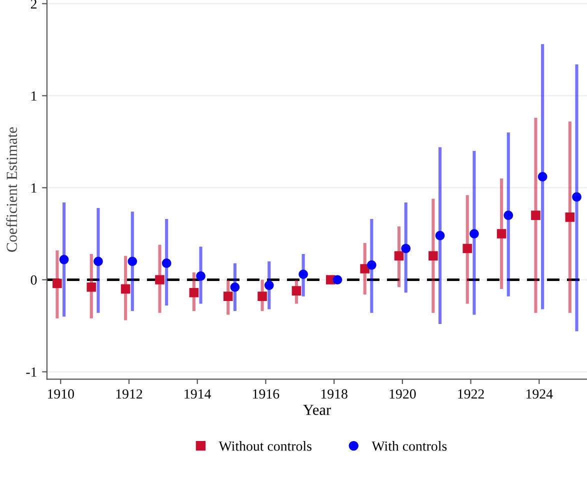  What do you see at coordinates (266, 394) in the screenshot?
I see `x-tick-label: 1916` at bounding box center [266, 394].